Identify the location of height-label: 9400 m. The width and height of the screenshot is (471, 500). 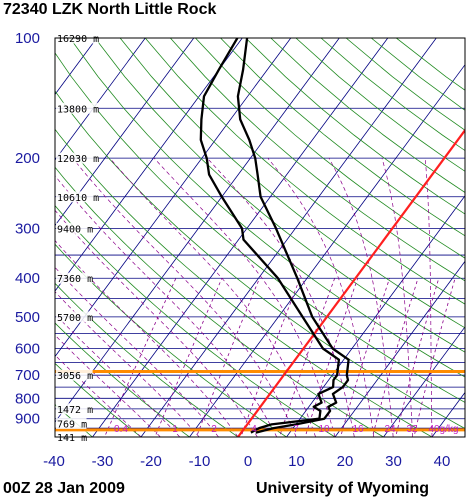
(75, 229).